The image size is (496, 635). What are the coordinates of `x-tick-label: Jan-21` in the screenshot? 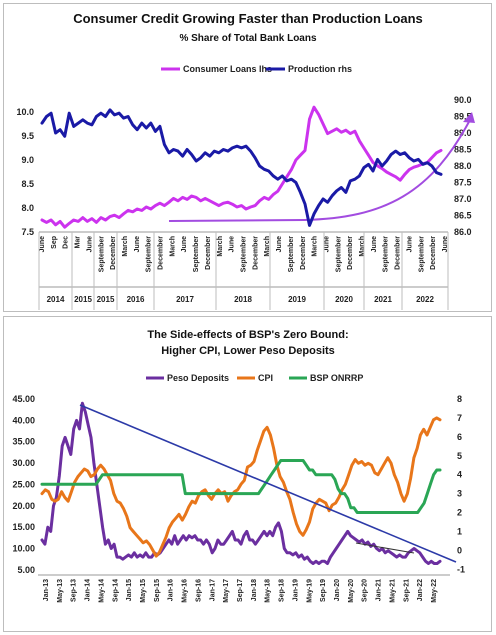 It's located at (379, 590).